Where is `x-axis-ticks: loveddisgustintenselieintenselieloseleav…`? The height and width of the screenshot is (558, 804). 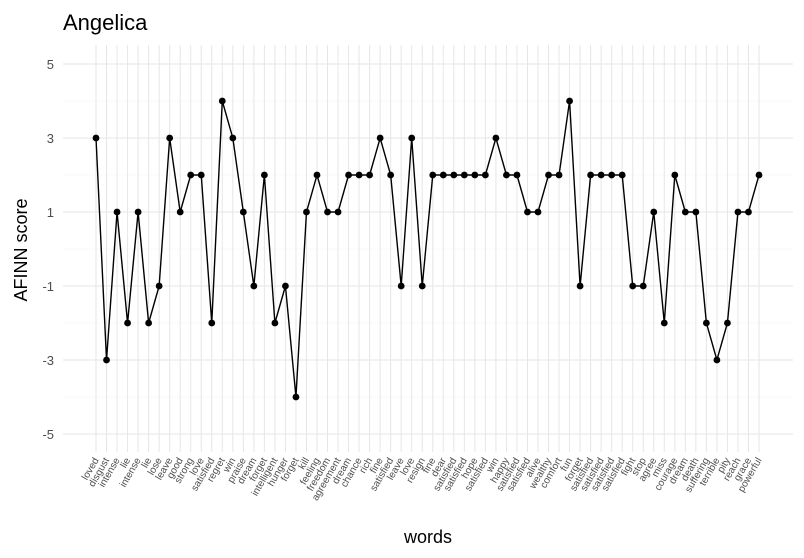
x-axis-ticks: loveddisgustintenselieintenselieloseleav… is located at coordinates (422, 478).